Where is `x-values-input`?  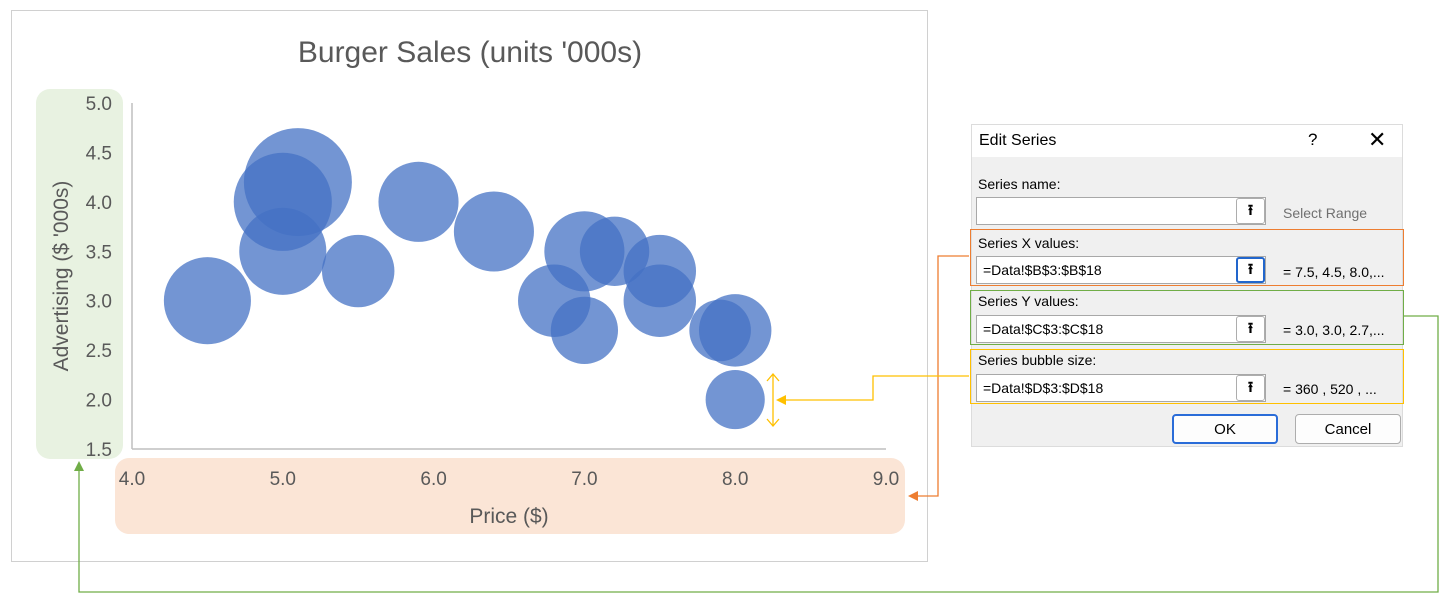
x-values-input is located at coordinates (1121, 270).